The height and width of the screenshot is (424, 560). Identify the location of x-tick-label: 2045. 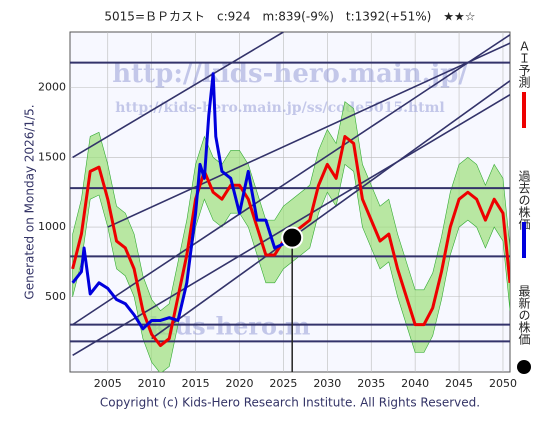
(459, 383).